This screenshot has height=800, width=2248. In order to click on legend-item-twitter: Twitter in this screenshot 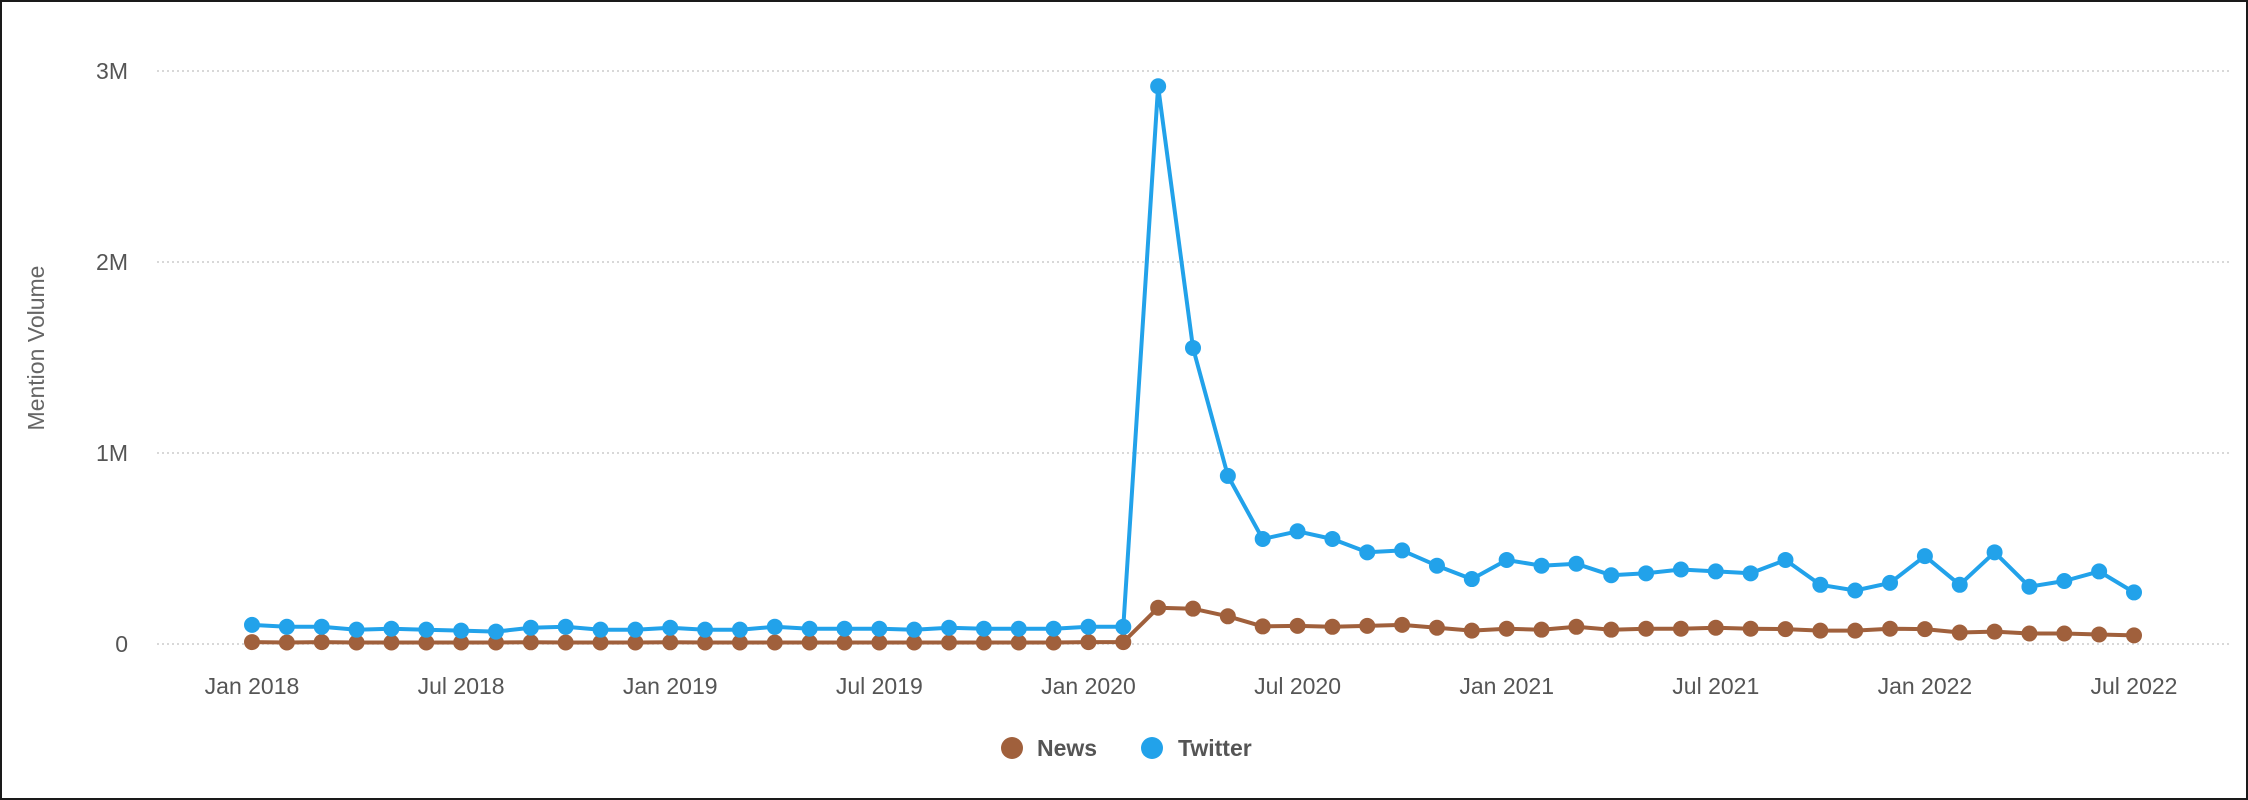, I will do `click(1196, 748)`.